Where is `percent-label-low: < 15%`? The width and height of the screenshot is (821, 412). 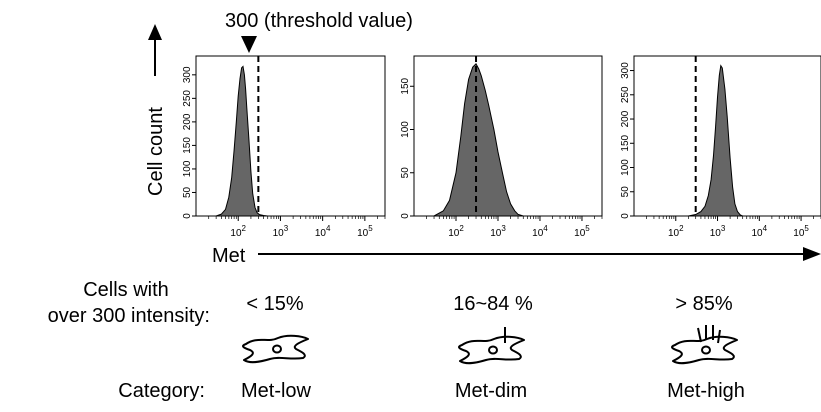
percent-label-low: < 15% is located at coordinates (274, 304).